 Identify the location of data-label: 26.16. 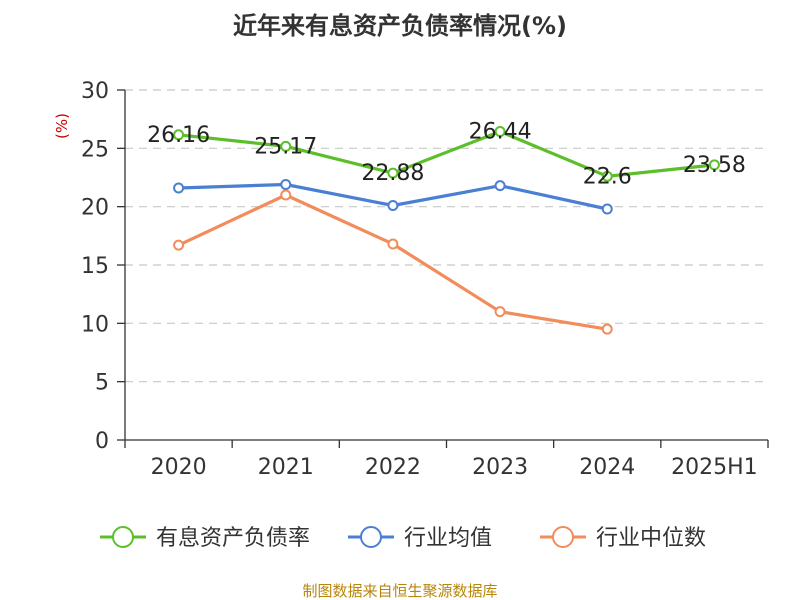
(178, 135).